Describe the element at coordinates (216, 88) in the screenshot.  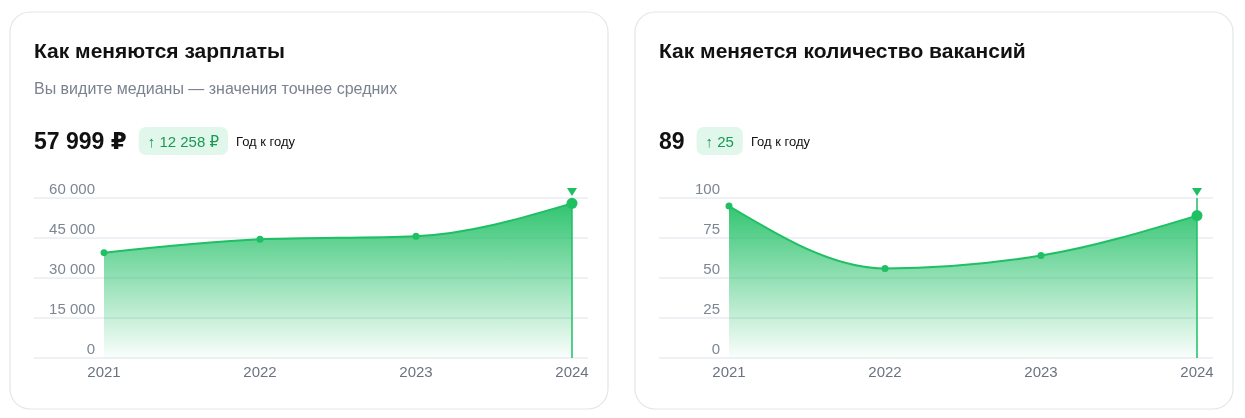
I see `chart-subtitle: Вы видите медианы — значения точнее средних` at that location.